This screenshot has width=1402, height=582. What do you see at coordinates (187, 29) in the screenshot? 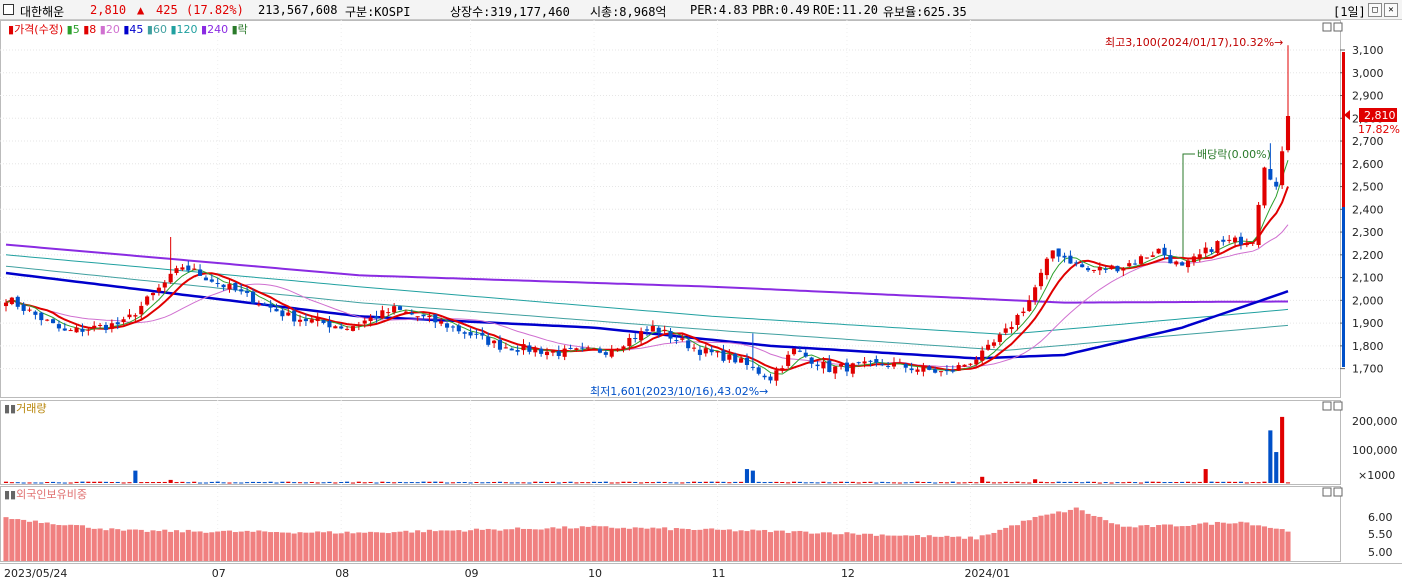
I see `legend-ma120: 120` at bounding box center [187, 29].